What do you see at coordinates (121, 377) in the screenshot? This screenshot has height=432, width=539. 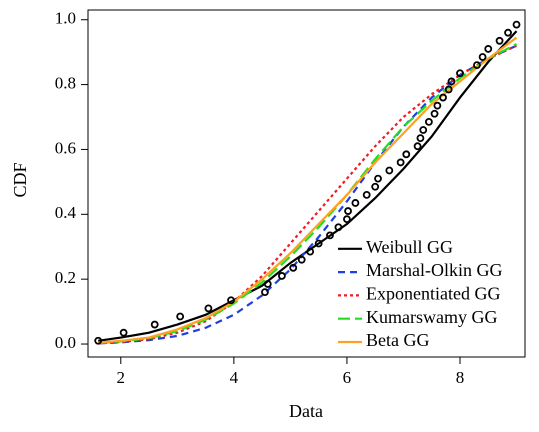 I see `x-tick-label: 2` at bounding box center [121, 377].